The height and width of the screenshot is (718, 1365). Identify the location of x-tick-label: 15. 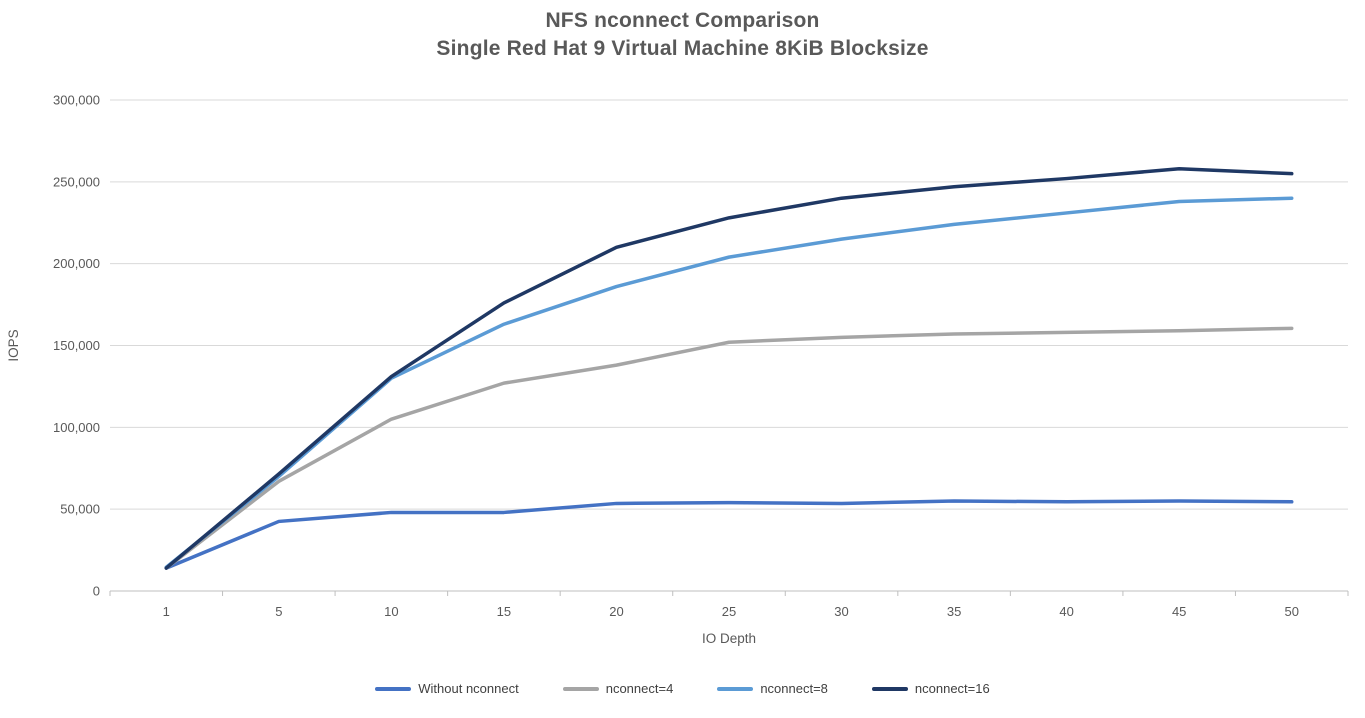
(504, 611).